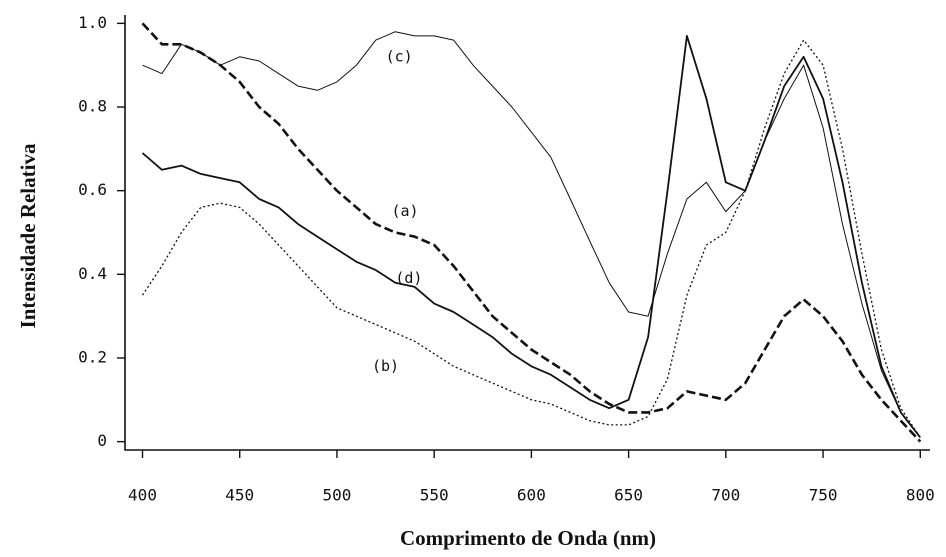 The image size is (946, 557). I want to click on series-label: (c), so click(399, 56).